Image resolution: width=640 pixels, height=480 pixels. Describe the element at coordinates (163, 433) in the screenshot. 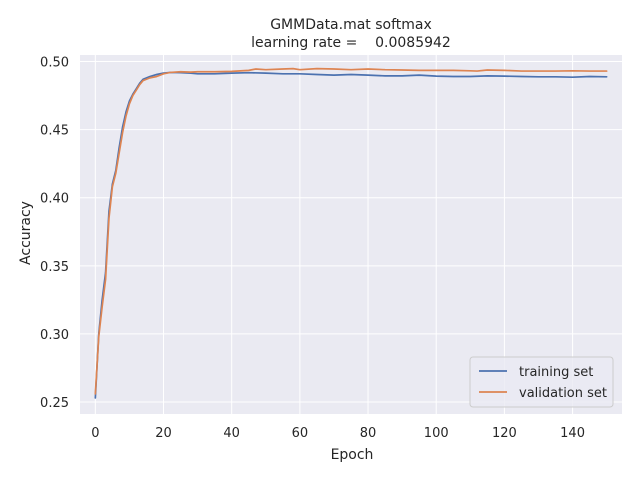

I see `x-tick-label: 20` at that location.